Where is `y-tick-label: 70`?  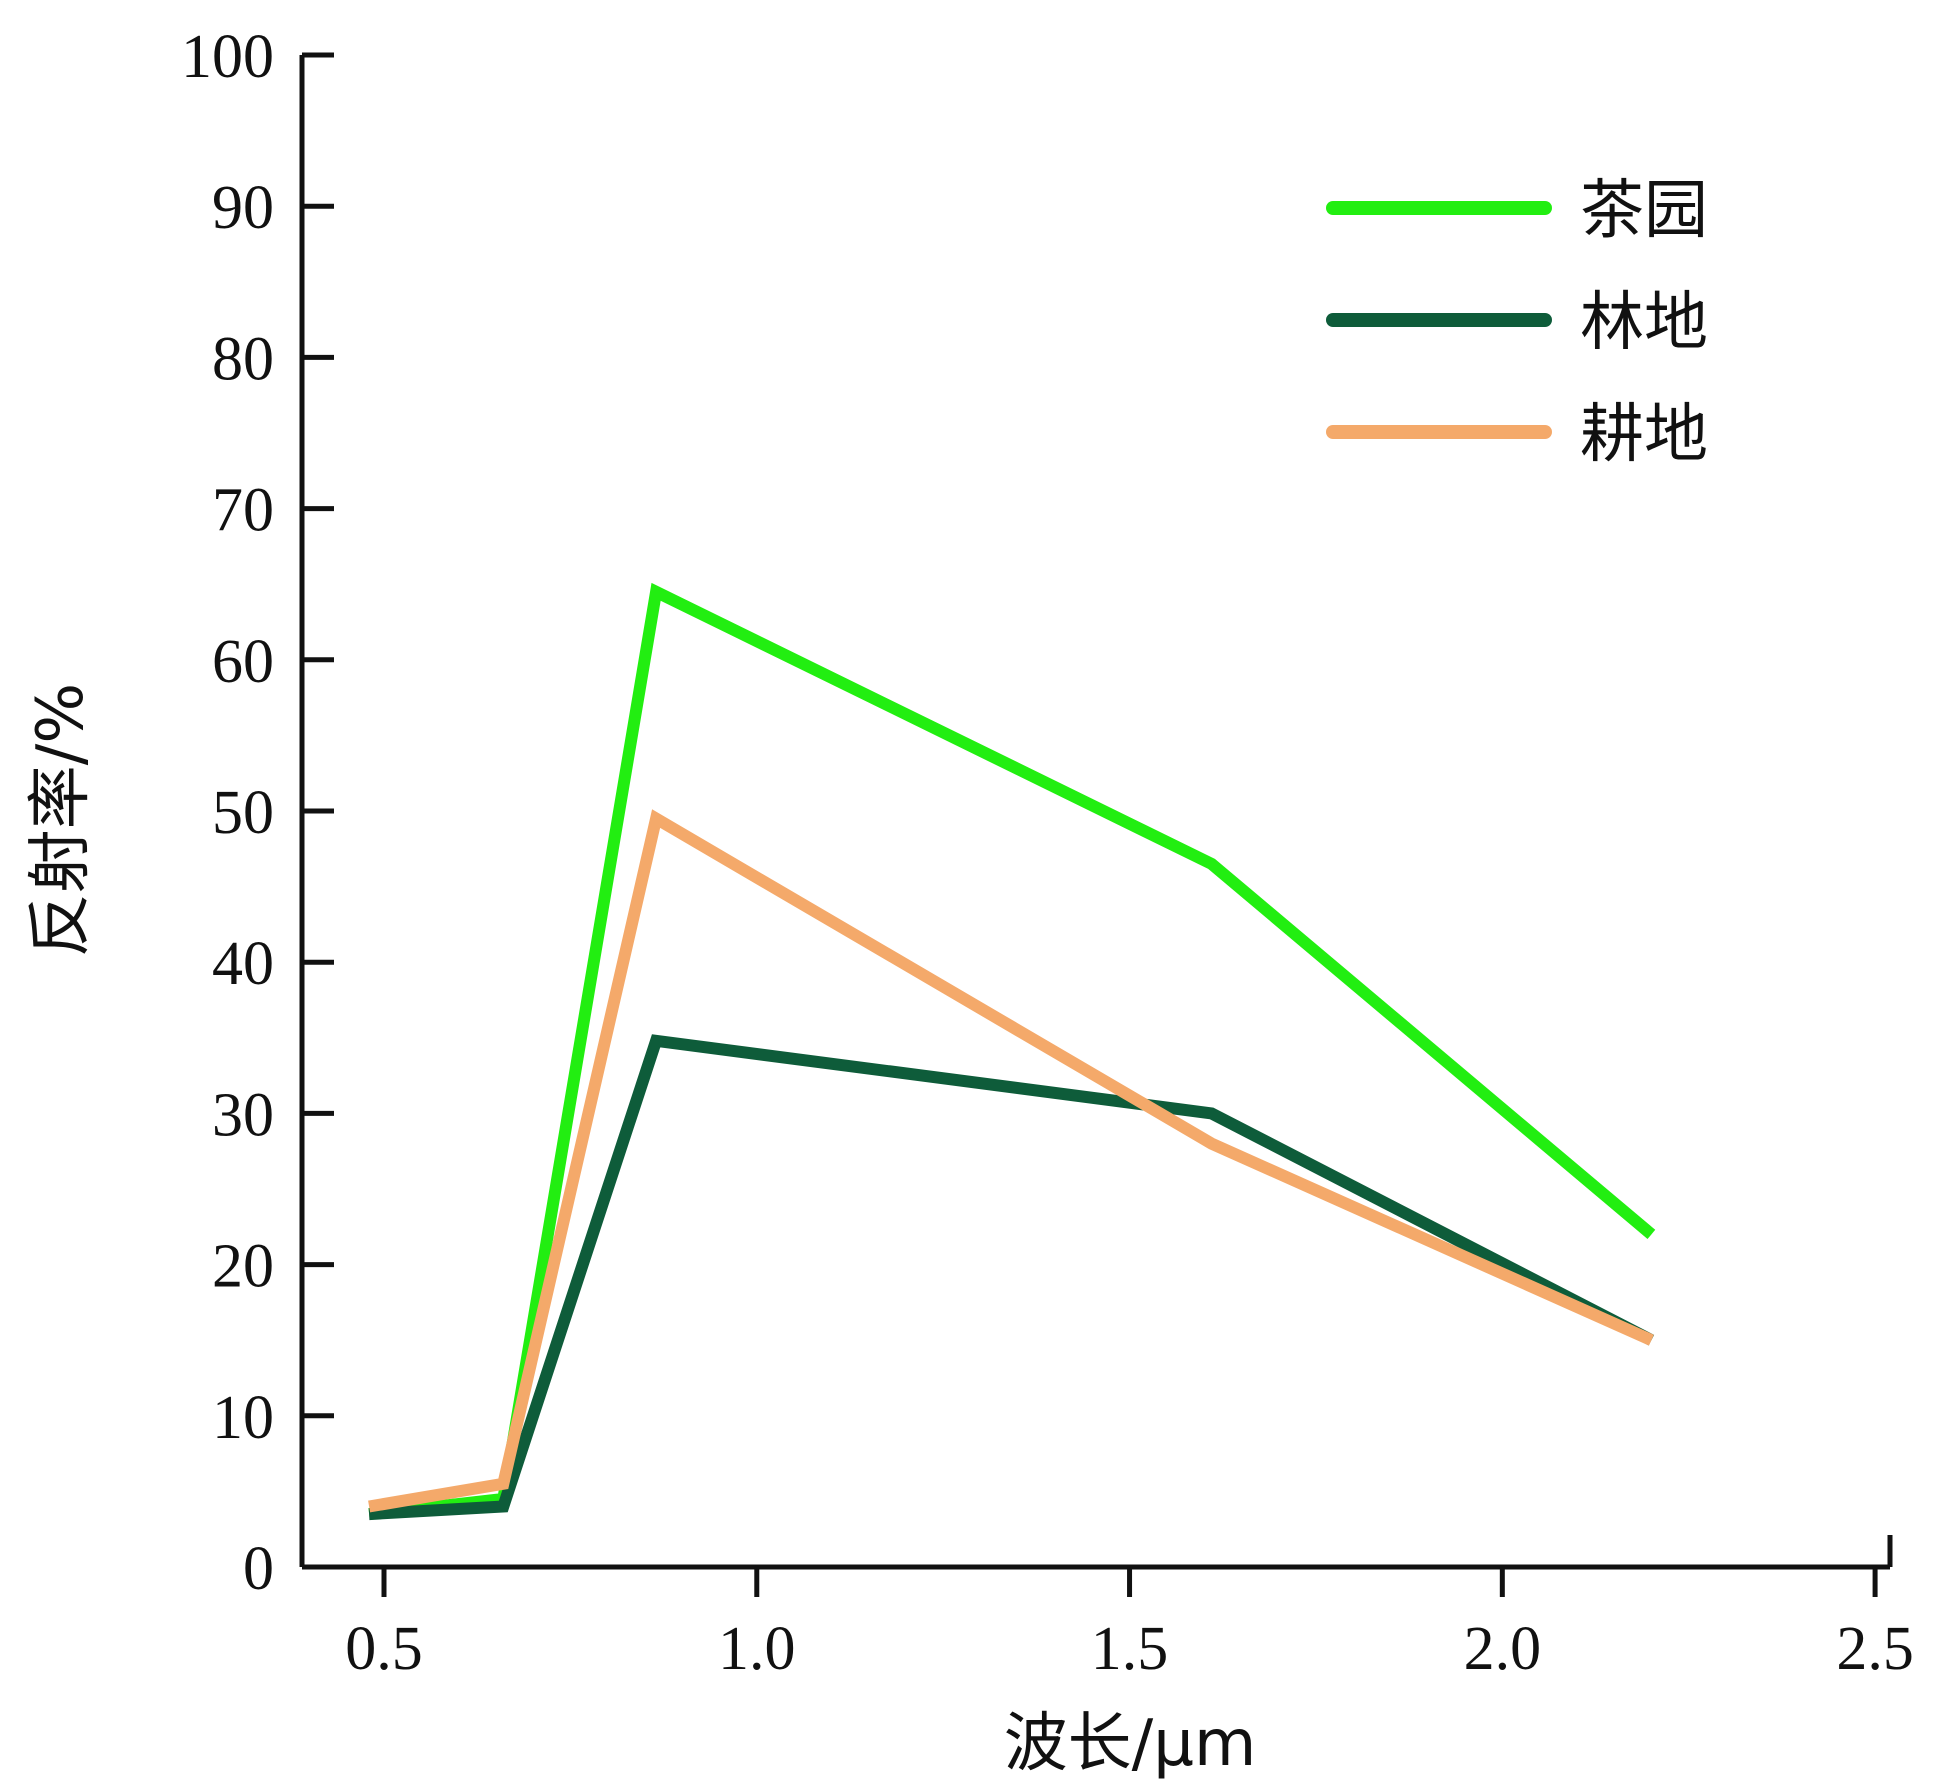 y-tick-label: 70 is located at coordinates (243, 511).